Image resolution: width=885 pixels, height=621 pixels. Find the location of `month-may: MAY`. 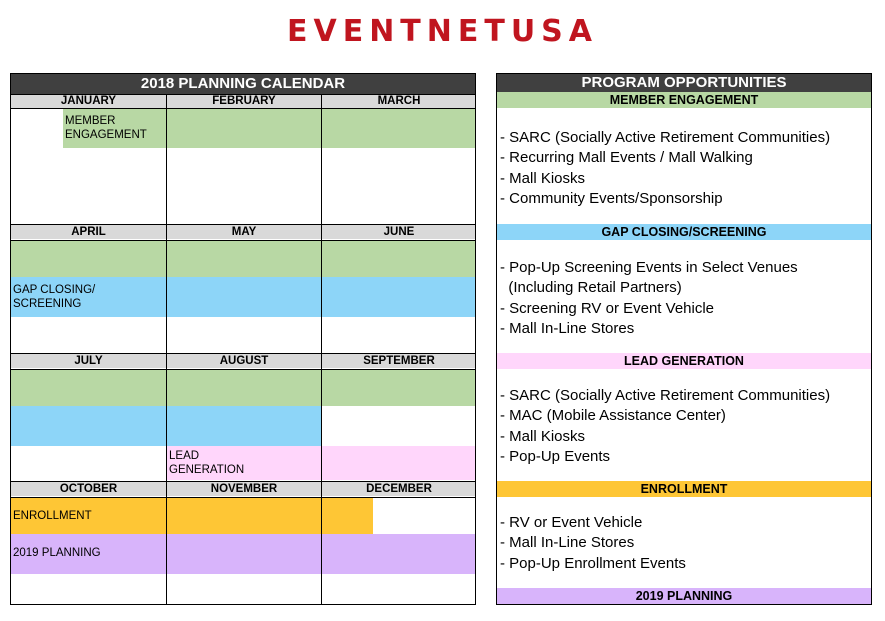

month-may: MAY is located at coordinates (244, 232).